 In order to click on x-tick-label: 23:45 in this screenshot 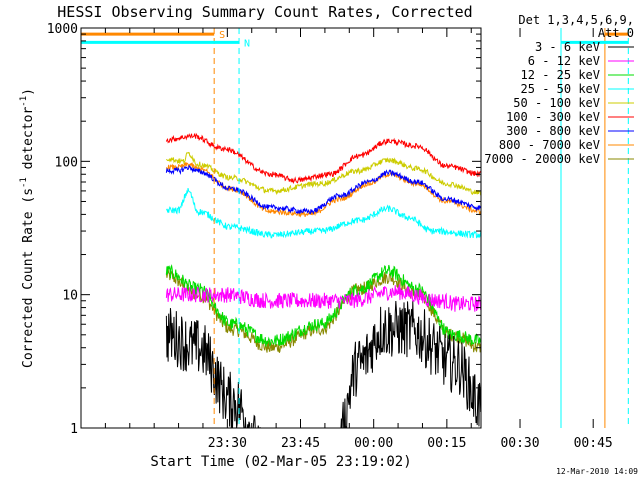, I will do `click(300, 443)`.